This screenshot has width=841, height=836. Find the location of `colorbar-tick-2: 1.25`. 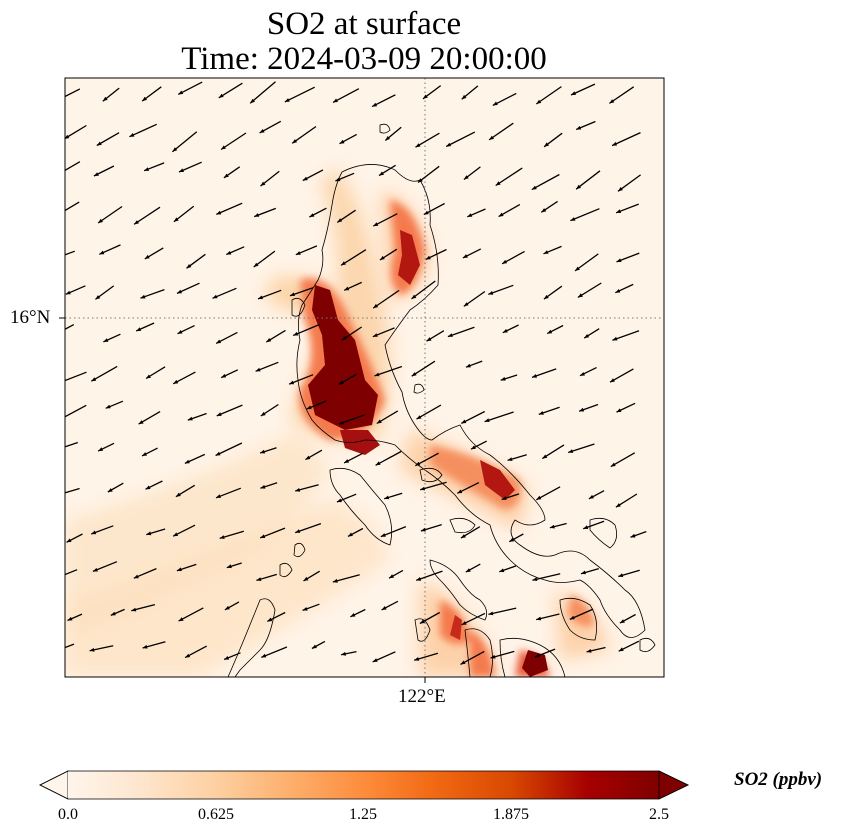

colorbar-tick-2: 1.25 is located at coordinates (363, 814).